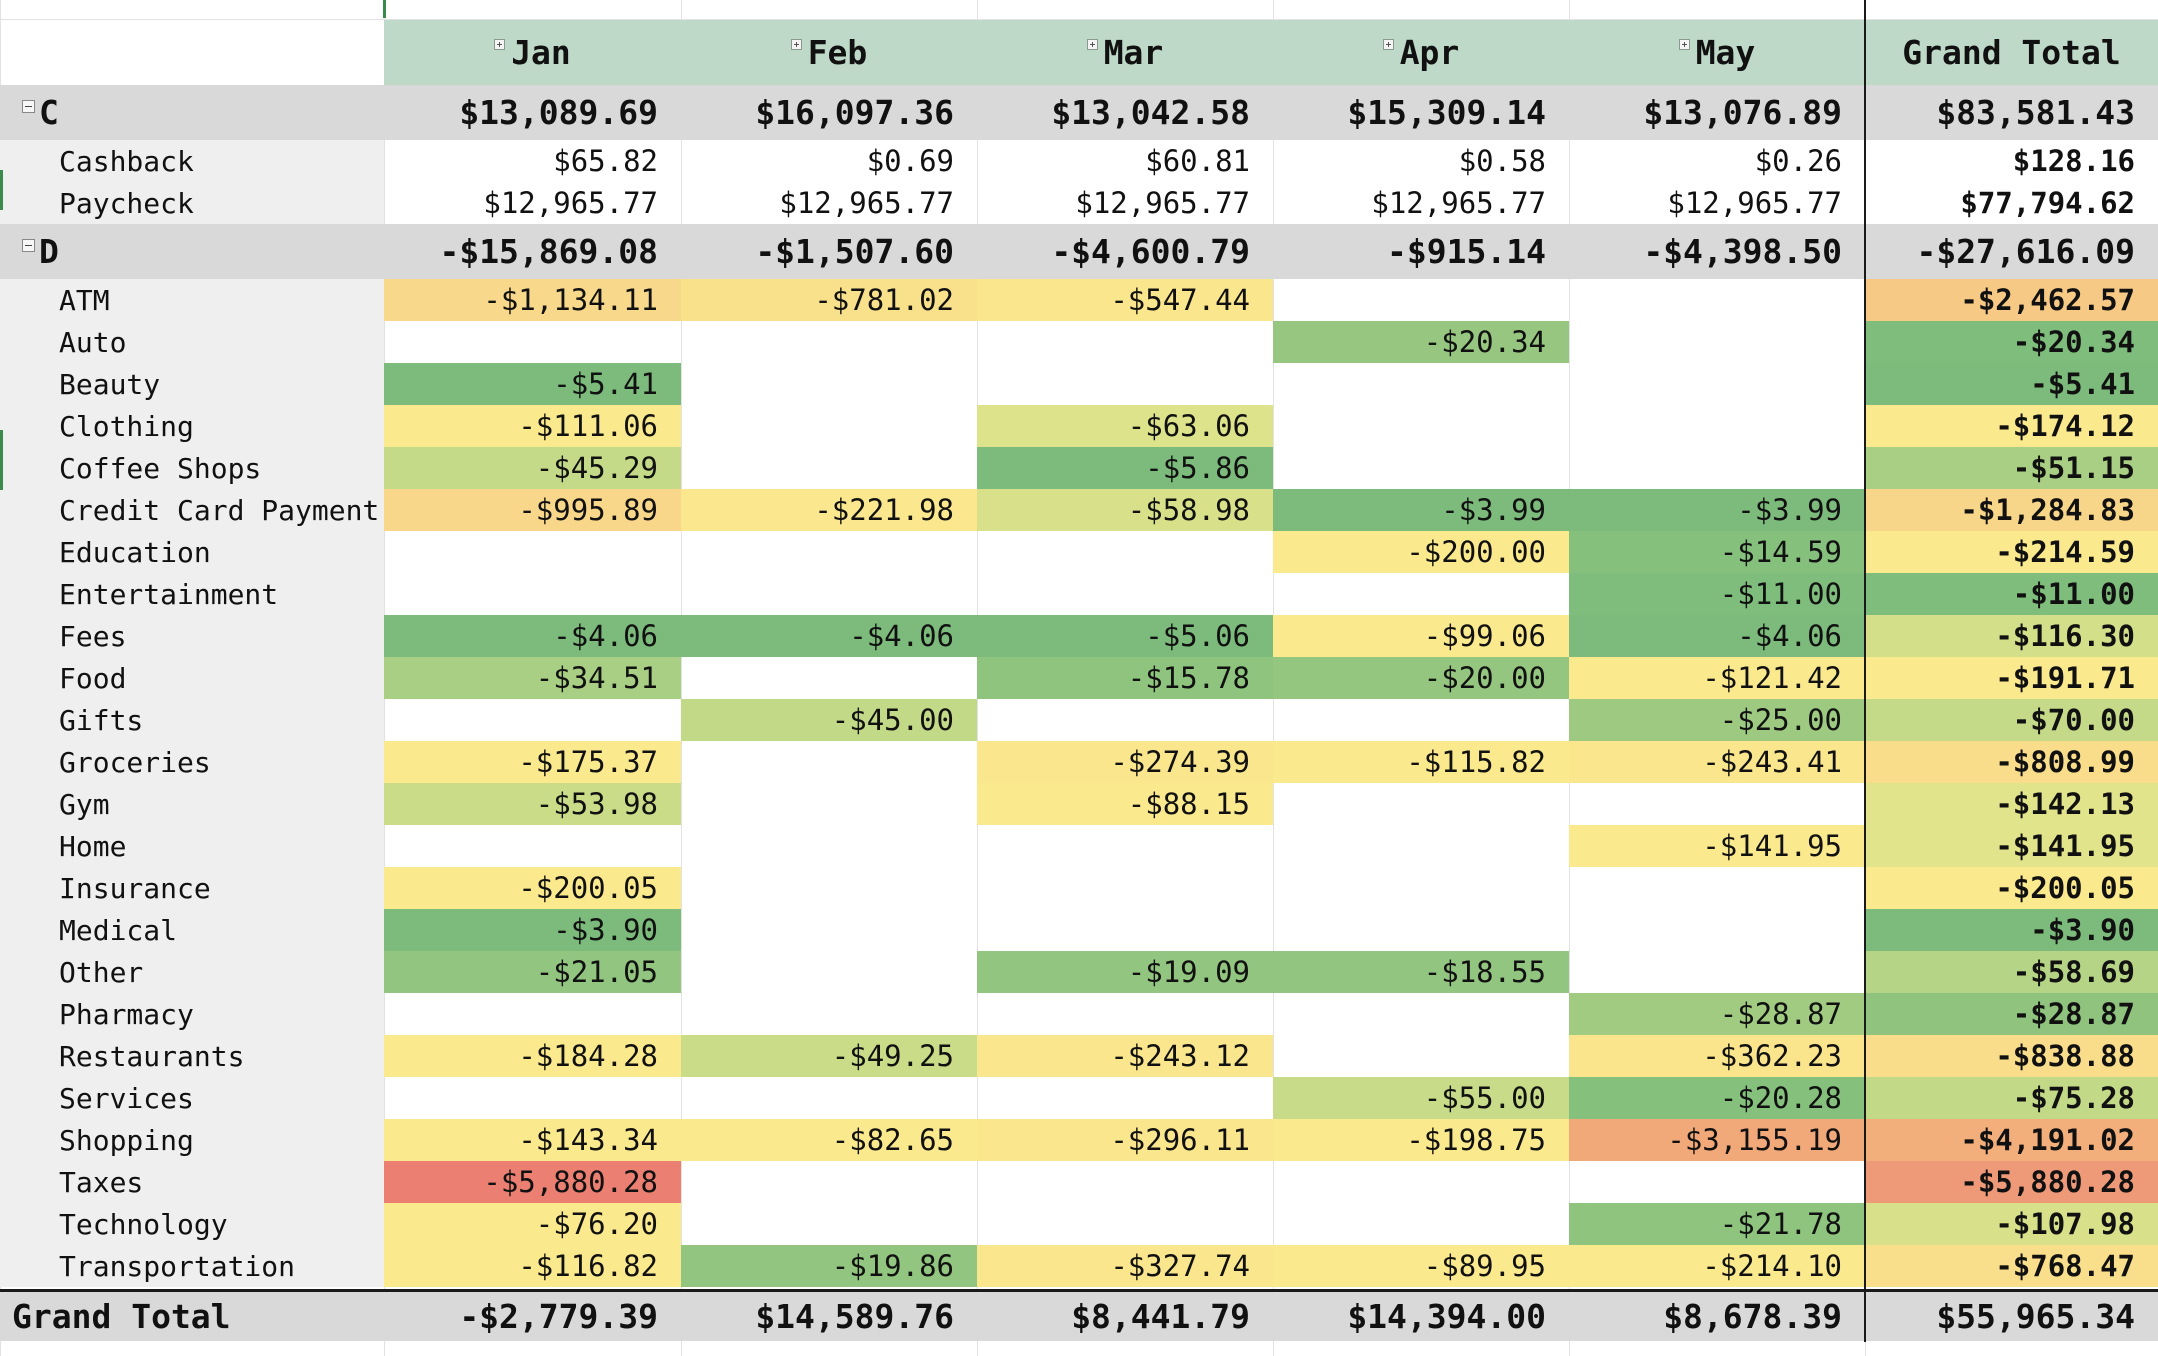 The width and height of the screenshot is (2158, 1356). I want to click on value-cell: -$5.06, so click(1125, 636).